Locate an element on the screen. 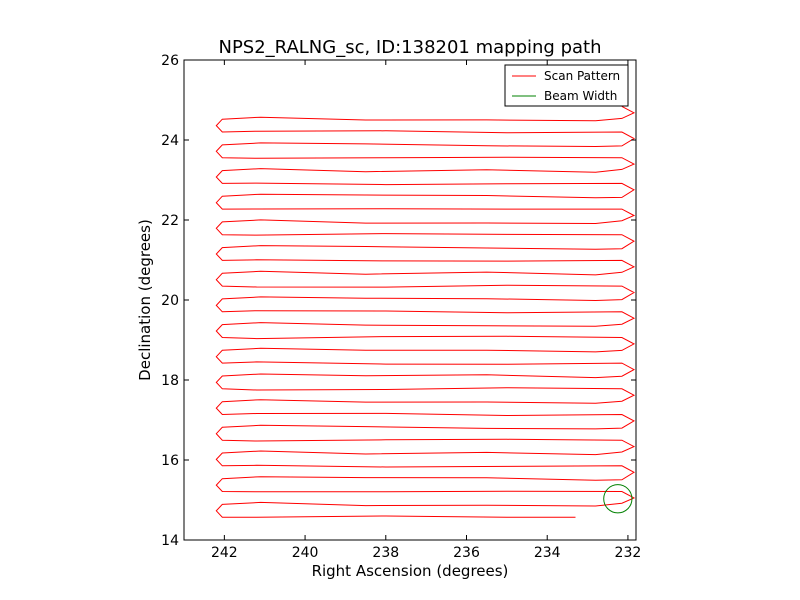 This screenshot has height=600, width=800. y-tick-label: 14 is located at coordinates (170, 541).